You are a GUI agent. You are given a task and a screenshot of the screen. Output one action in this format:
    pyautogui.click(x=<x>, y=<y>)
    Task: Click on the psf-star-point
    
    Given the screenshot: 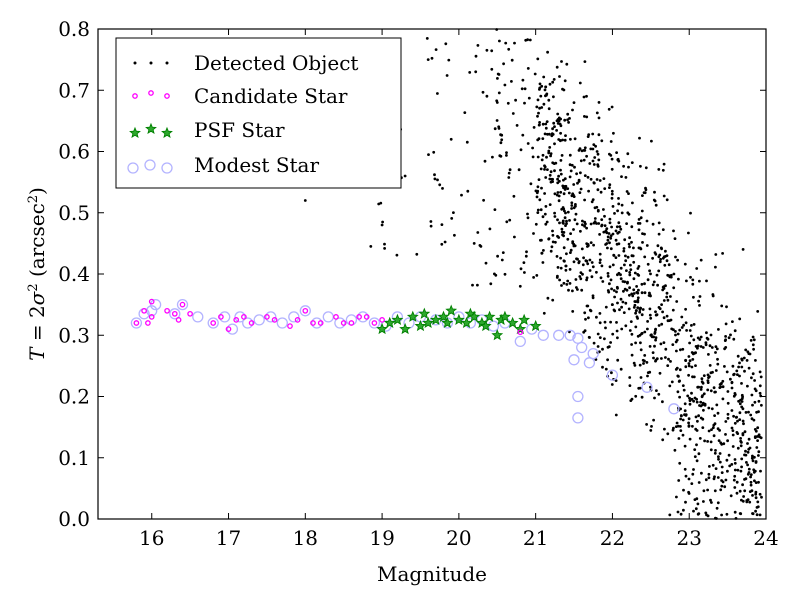 What is the action you would take?
    pyautogui.click(x=466, y=322)
    